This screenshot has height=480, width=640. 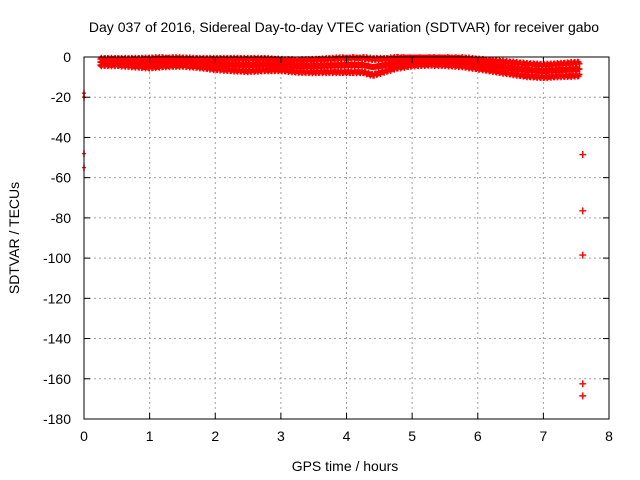 What do you see at coordinates (67, 57) in the screenshot?
I see `y-tick-label: 0` at bounding box center [67, 57].